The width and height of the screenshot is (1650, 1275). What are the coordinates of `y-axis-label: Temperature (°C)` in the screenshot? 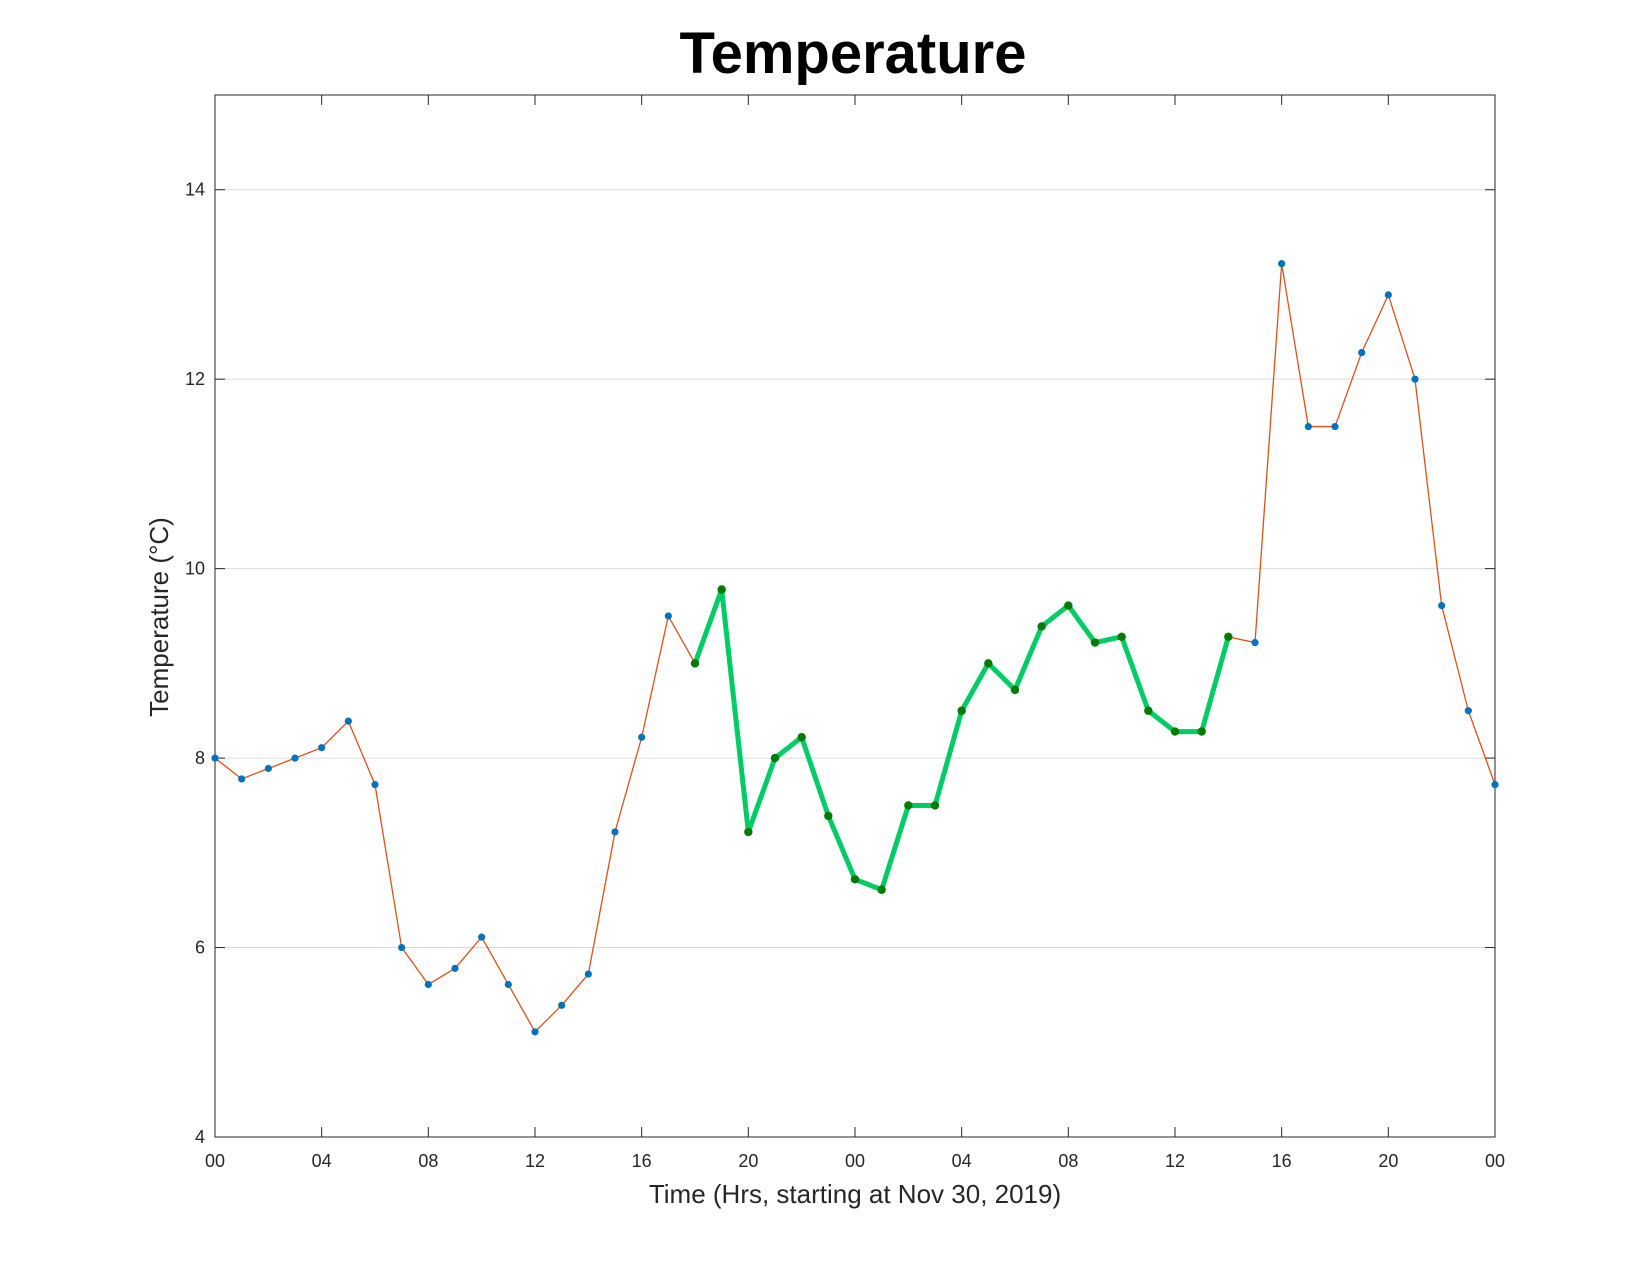 It's located at (159, 617).